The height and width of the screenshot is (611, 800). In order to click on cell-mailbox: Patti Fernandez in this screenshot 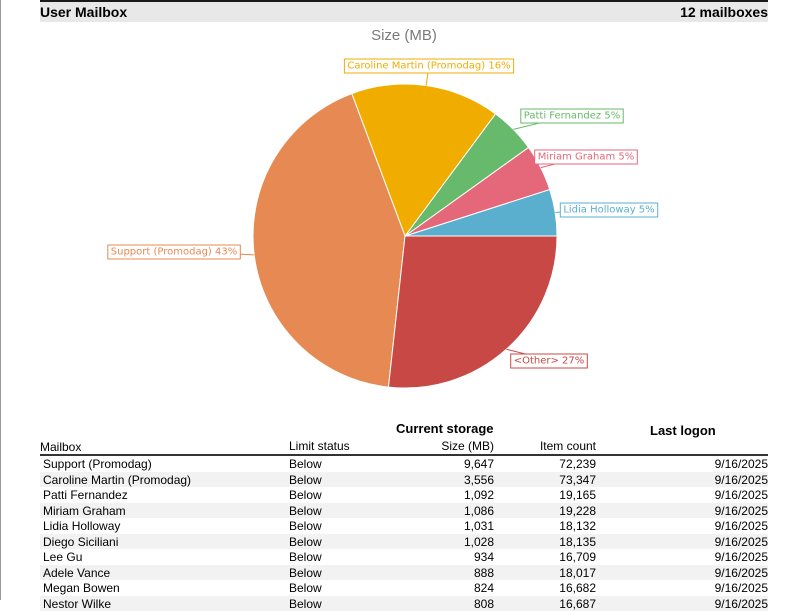, I will do `click(85, 495)`.